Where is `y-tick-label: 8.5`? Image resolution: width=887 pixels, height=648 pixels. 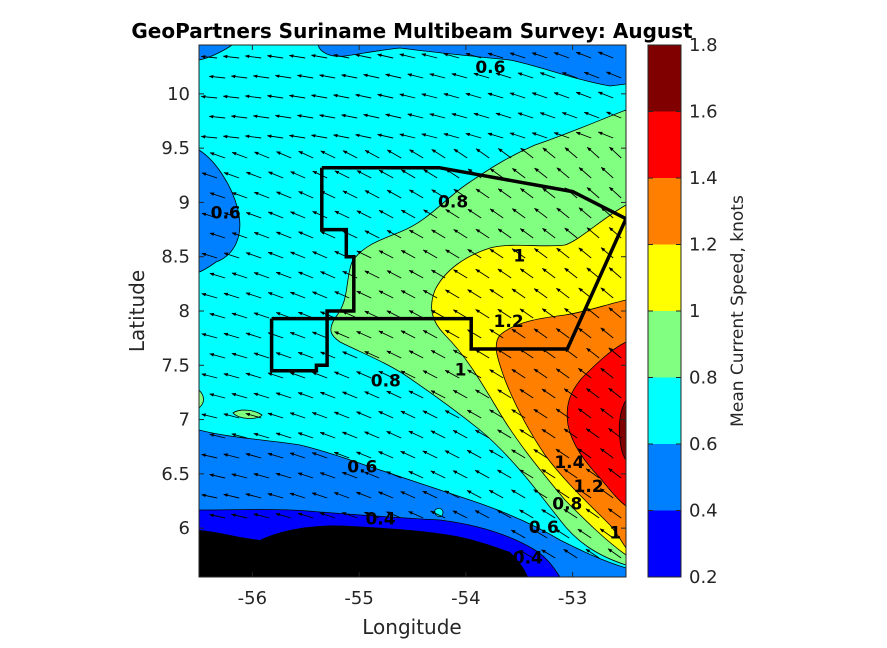
y-tick-label: 8.5 is located at coordinates (175, 257).